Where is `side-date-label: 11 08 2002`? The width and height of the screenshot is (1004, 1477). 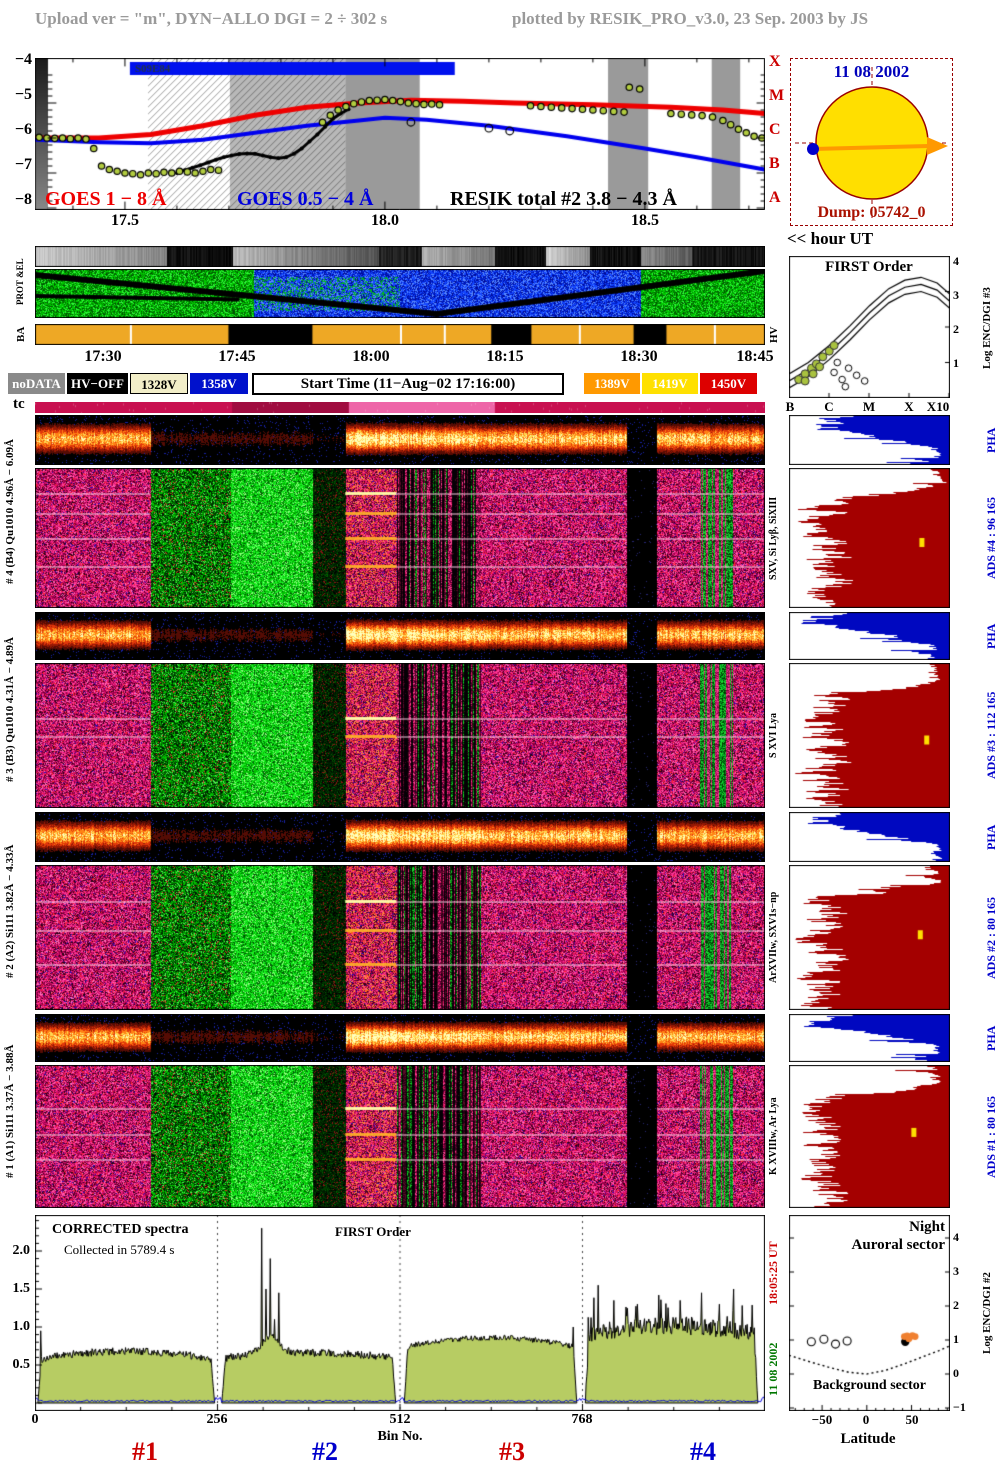 side-date-label: 11 08 2002 is located at coordinates (773, 1369).